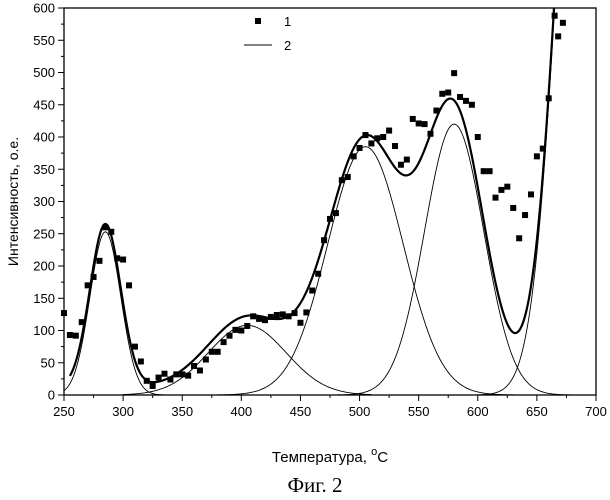 The image size is (610, 500). What do you see at coordinates (44, 104) in the screenshot?
I see `y-tick-label: 450` at bounding box center [44, 104].